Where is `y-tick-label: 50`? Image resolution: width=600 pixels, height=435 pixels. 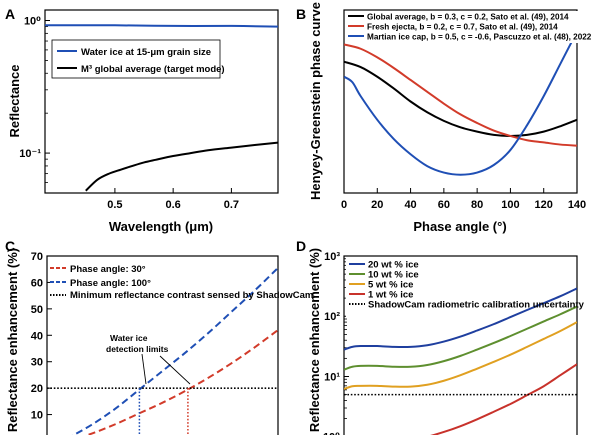
y-tick-label: 50 is located at coordinates (37, 310).